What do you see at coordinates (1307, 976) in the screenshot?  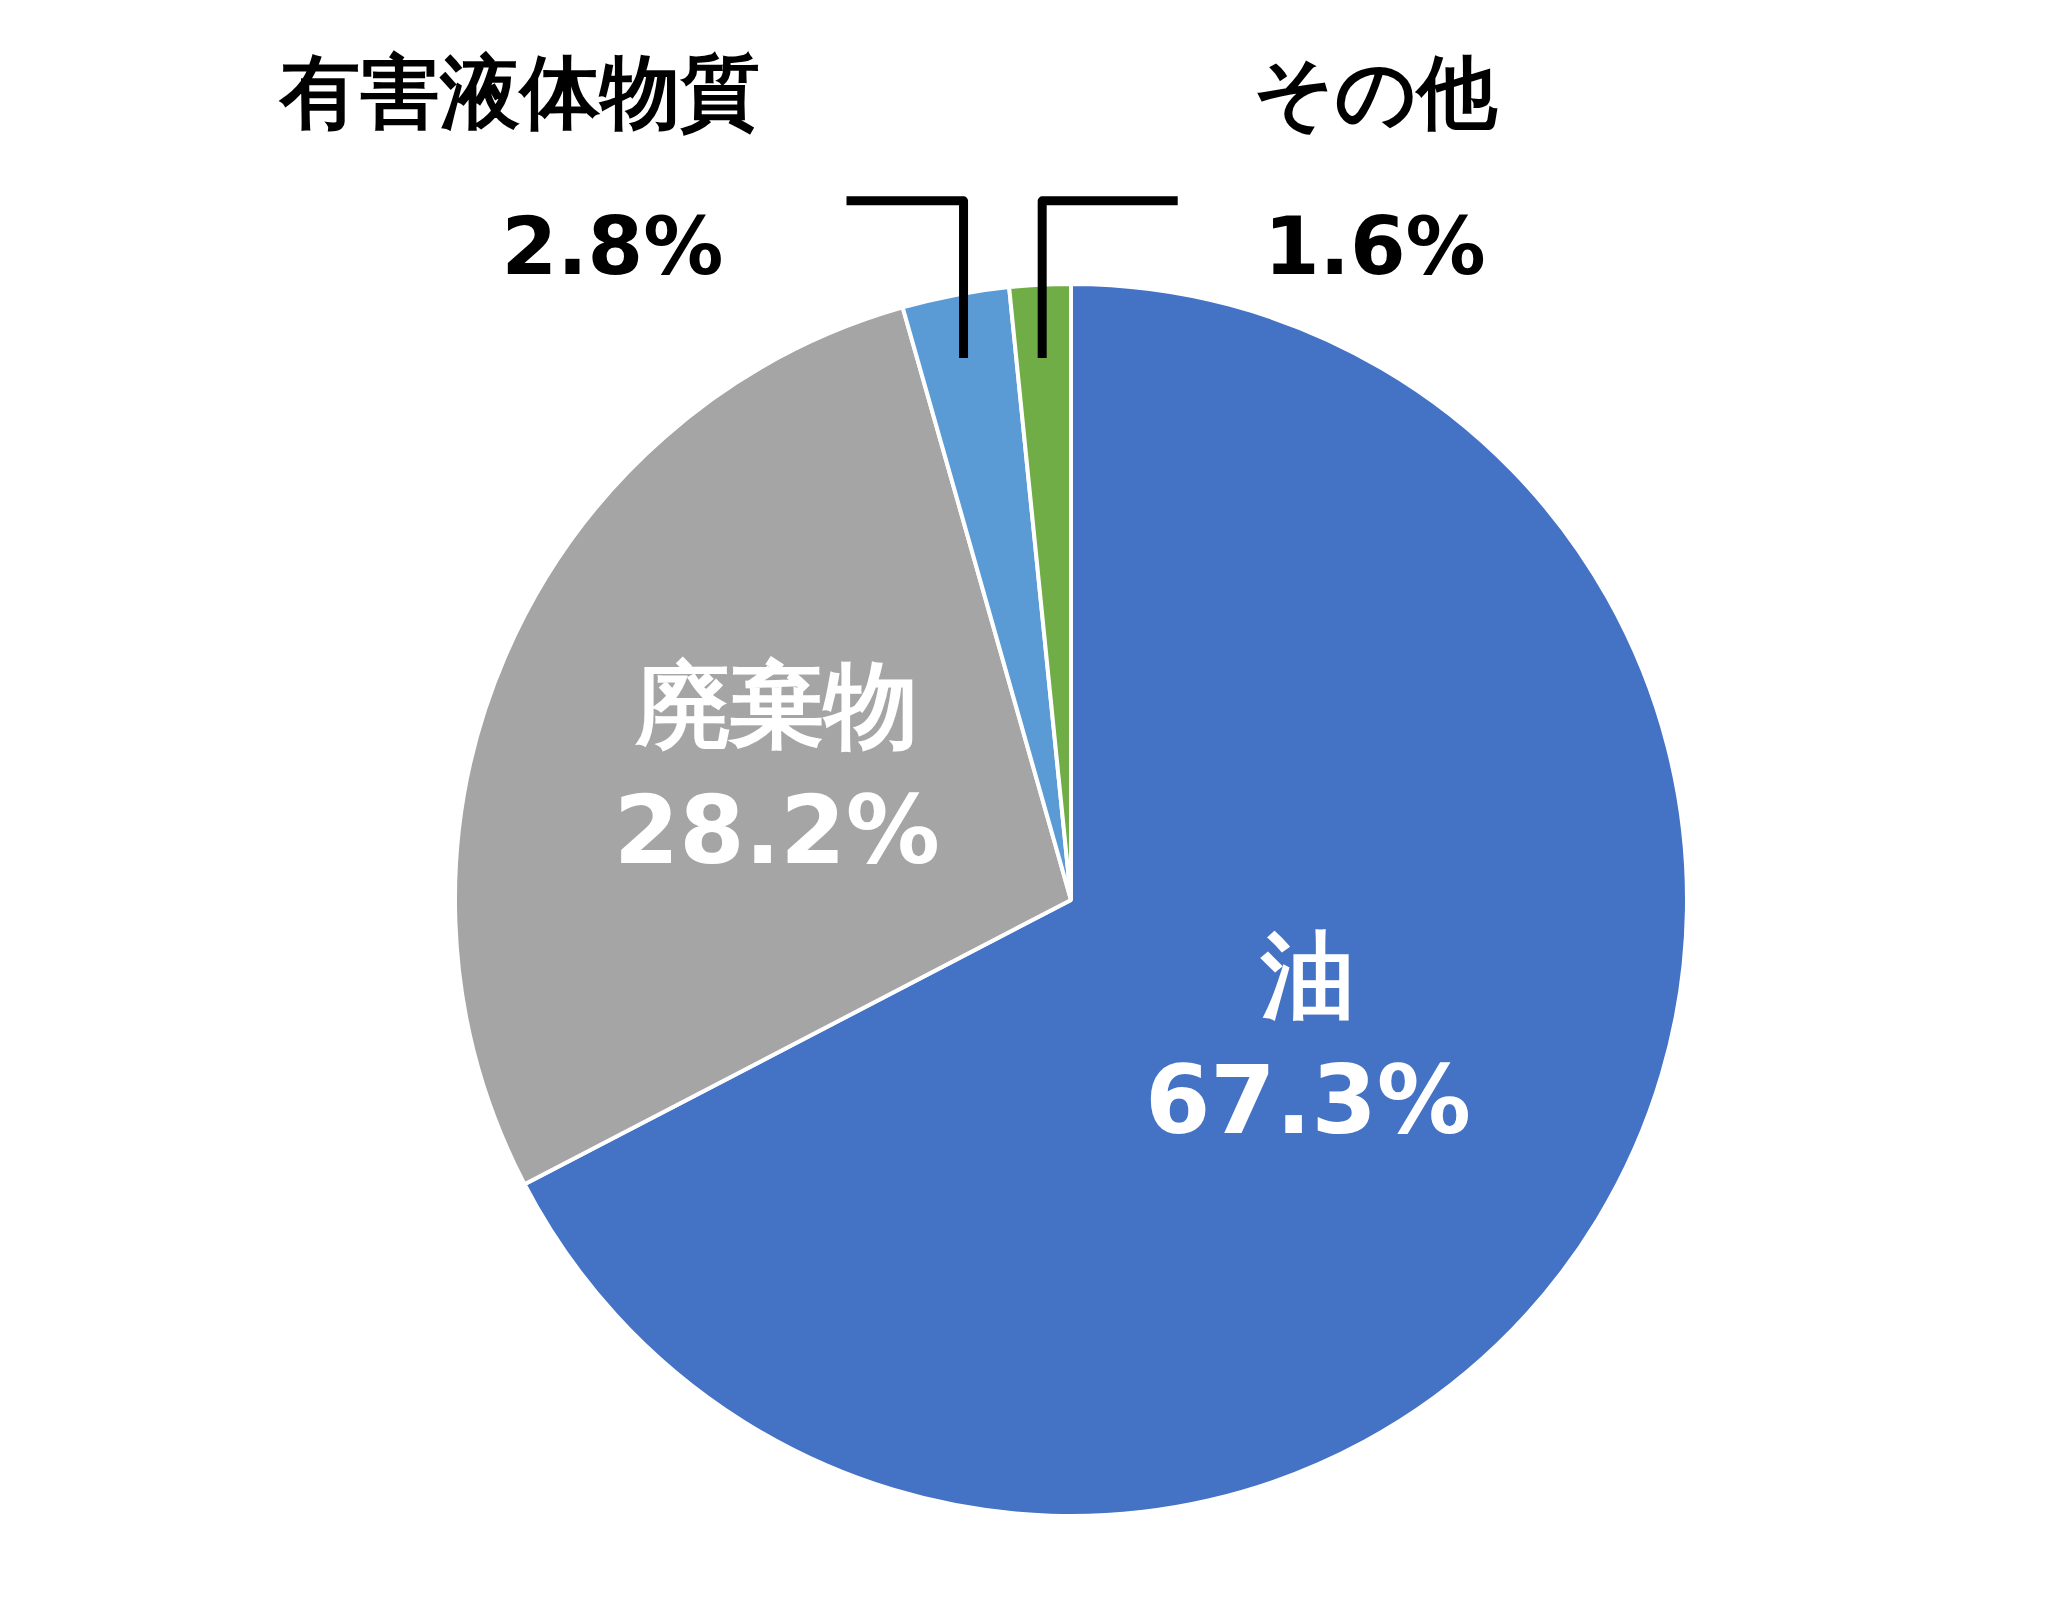 I see `slice-label: 油` at bounding box center [1307, 976].